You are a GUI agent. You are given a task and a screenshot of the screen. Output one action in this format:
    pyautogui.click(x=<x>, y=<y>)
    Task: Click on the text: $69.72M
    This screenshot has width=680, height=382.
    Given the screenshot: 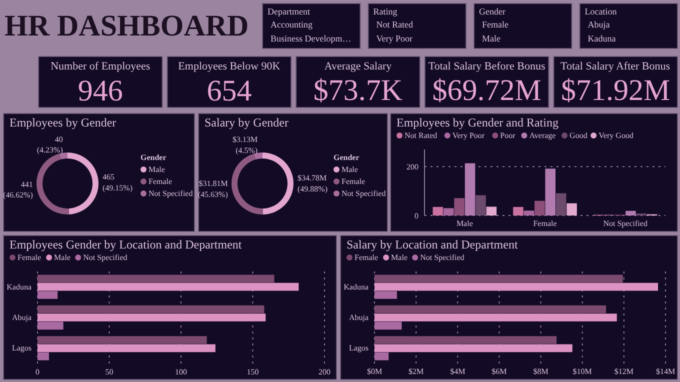 What is the action you would take?
    pyautogui.click(x=487, y=90)
    